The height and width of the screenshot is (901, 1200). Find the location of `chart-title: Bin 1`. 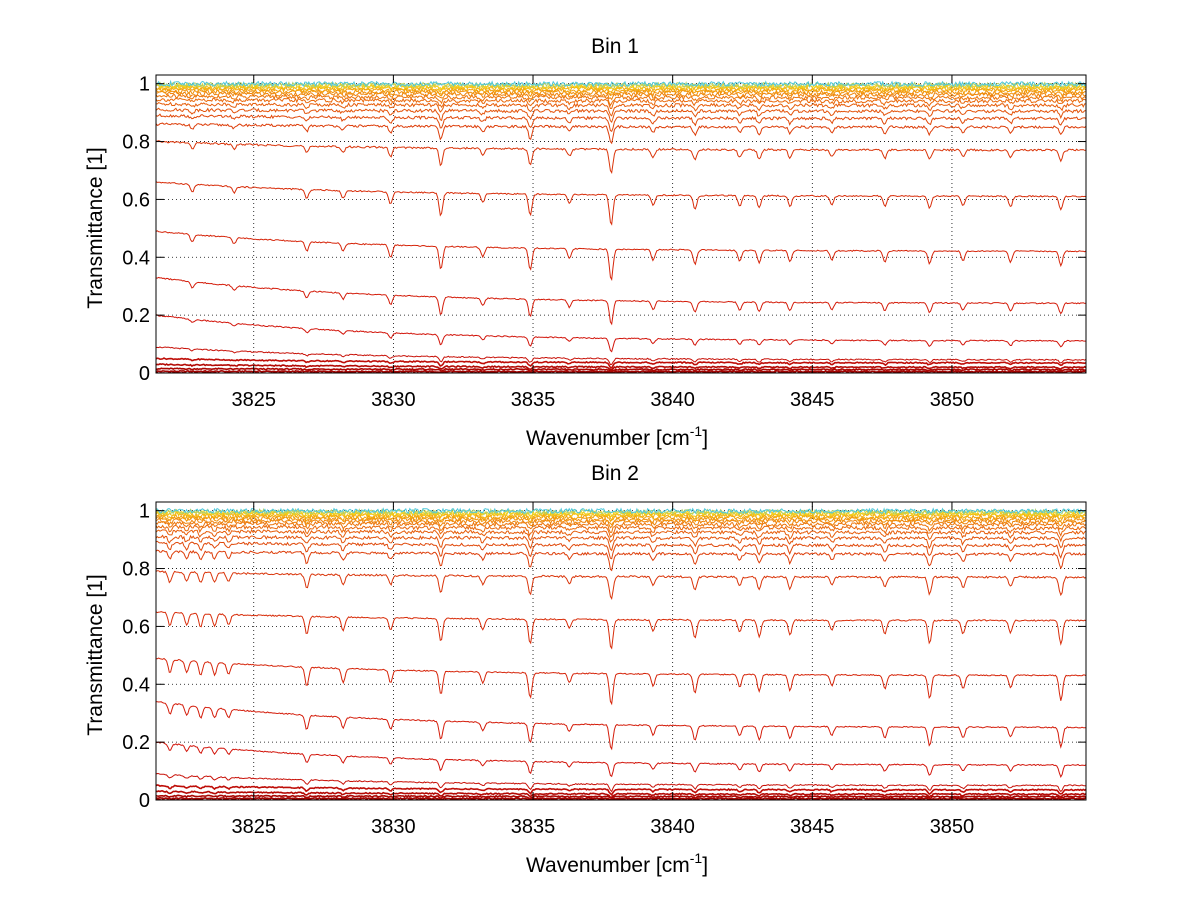

chart-title: Bin 1 is located at coordinates (615, 46).